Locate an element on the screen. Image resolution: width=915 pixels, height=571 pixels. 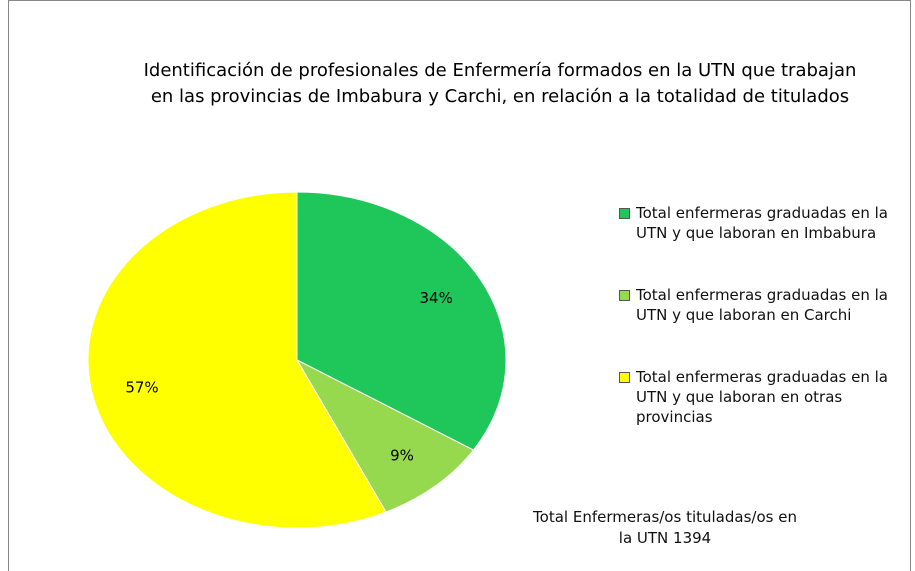
data-label: 57% is located at coordinates (141, 387).